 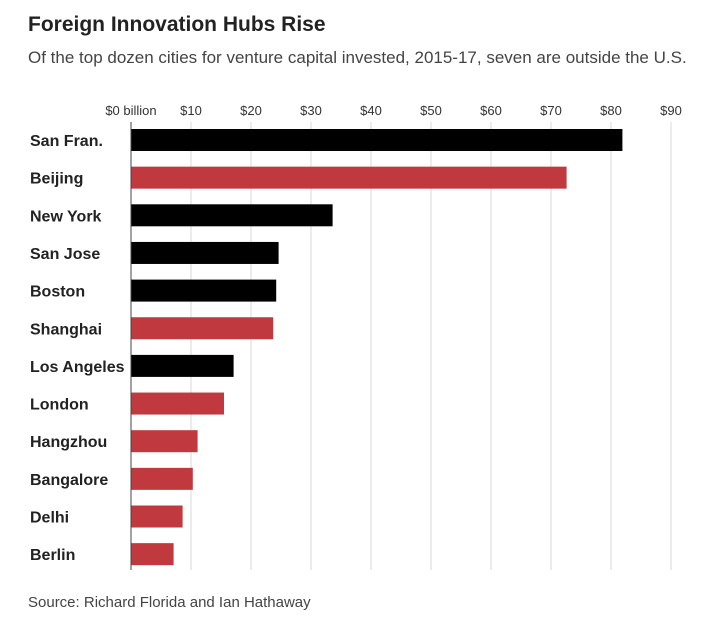 I want to click on chart-title: Foreign Innovation Hubs Rise, so click(x=177, y=24).